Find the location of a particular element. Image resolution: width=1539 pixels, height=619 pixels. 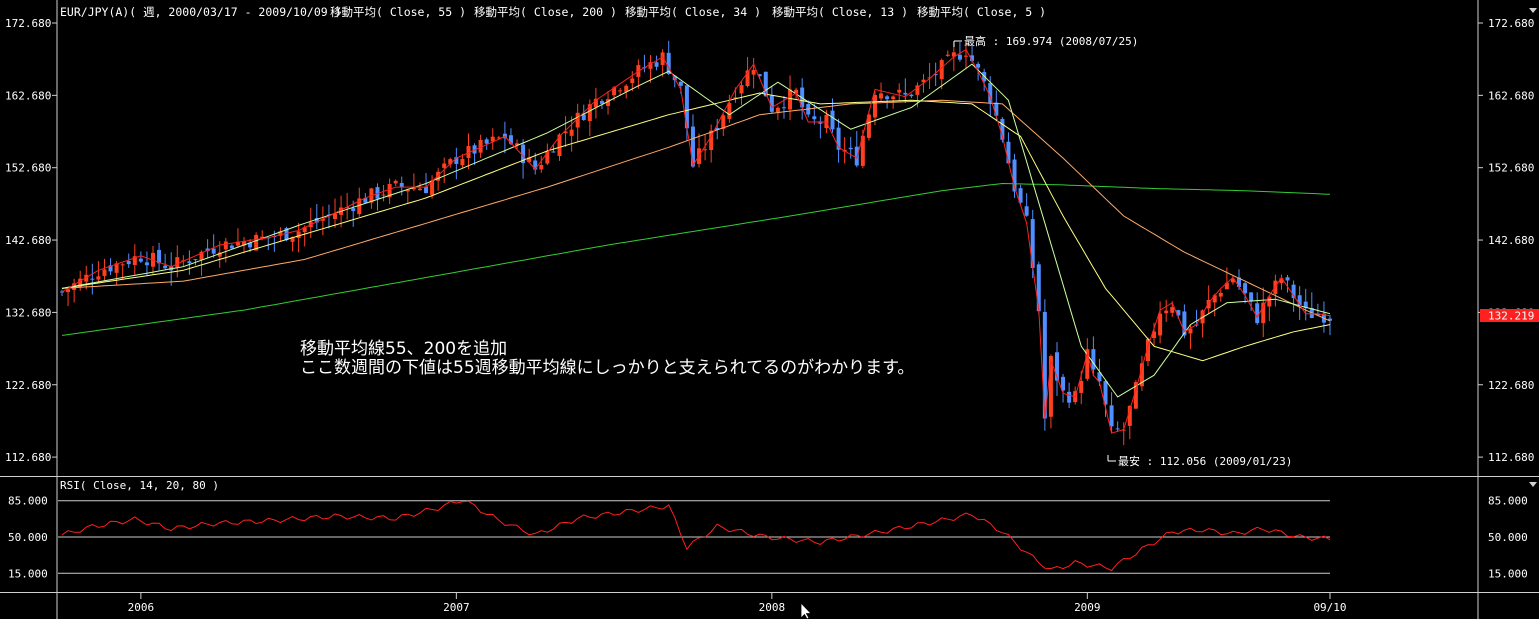

price-tick-right-3: 142.680 is located at coordinates (1511, 240).